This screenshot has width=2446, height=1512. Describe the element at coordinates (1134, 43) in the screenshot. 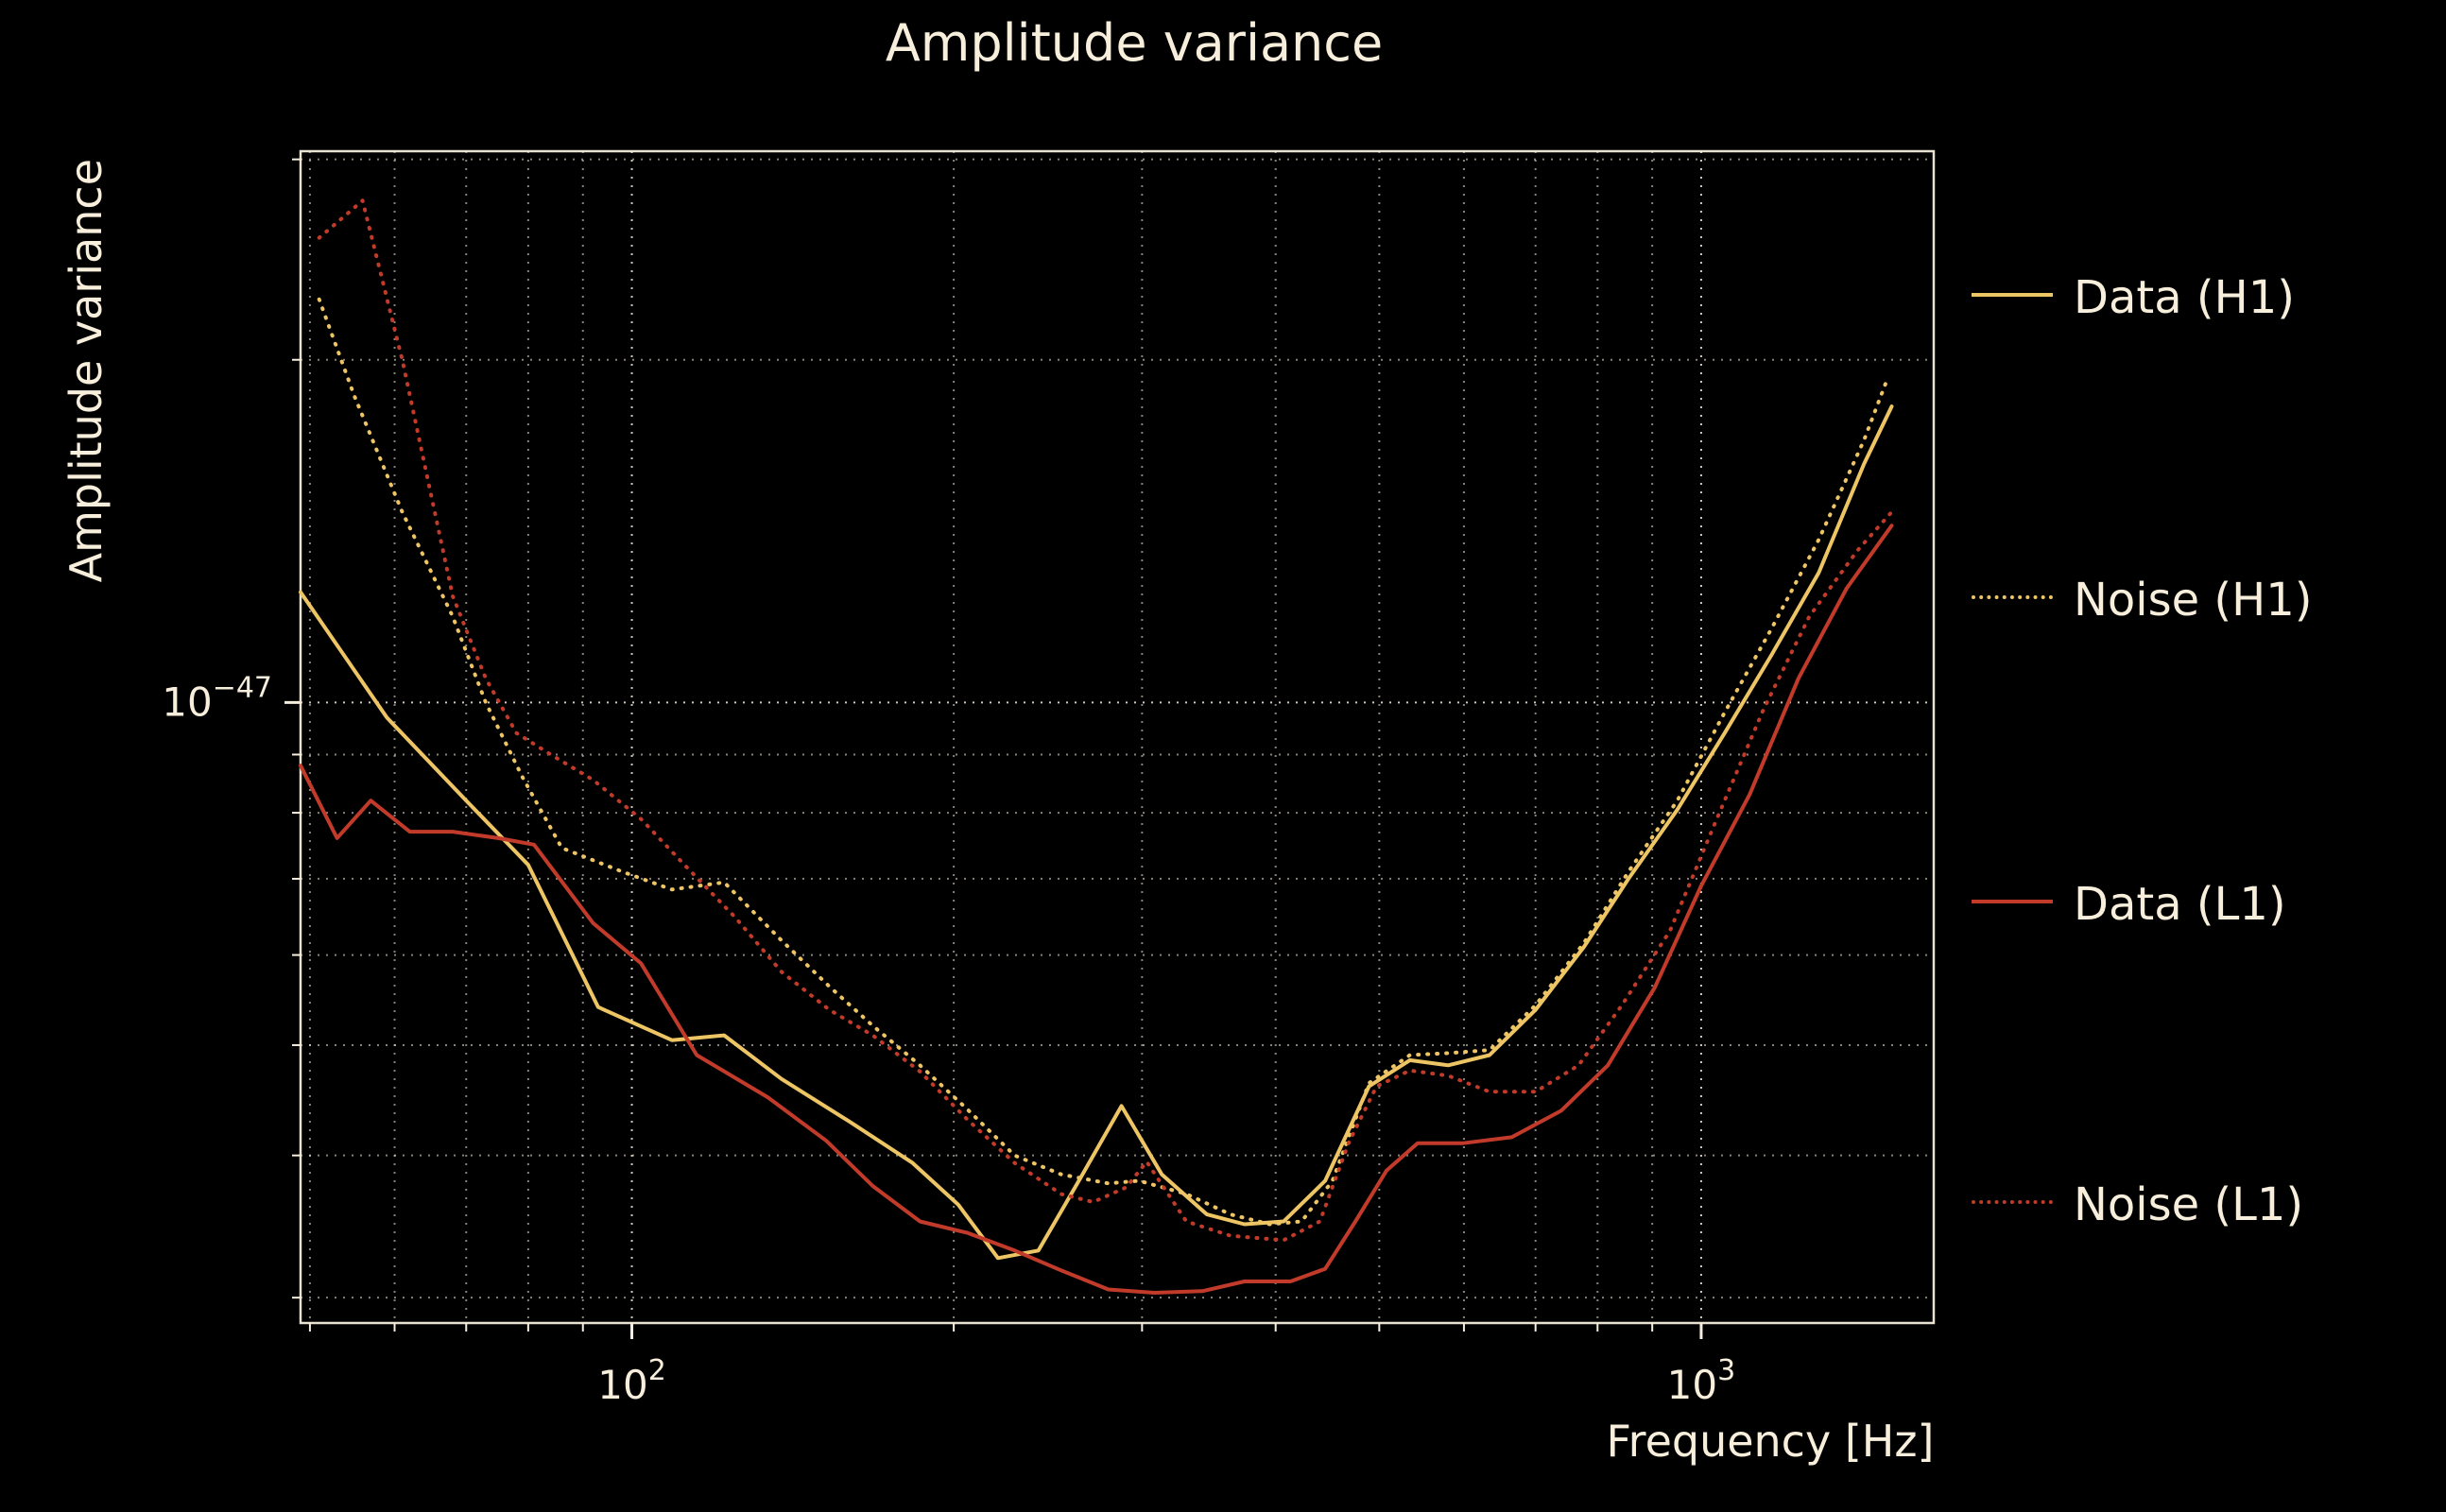

I see `chart-title: Amplitude variance` at that location.